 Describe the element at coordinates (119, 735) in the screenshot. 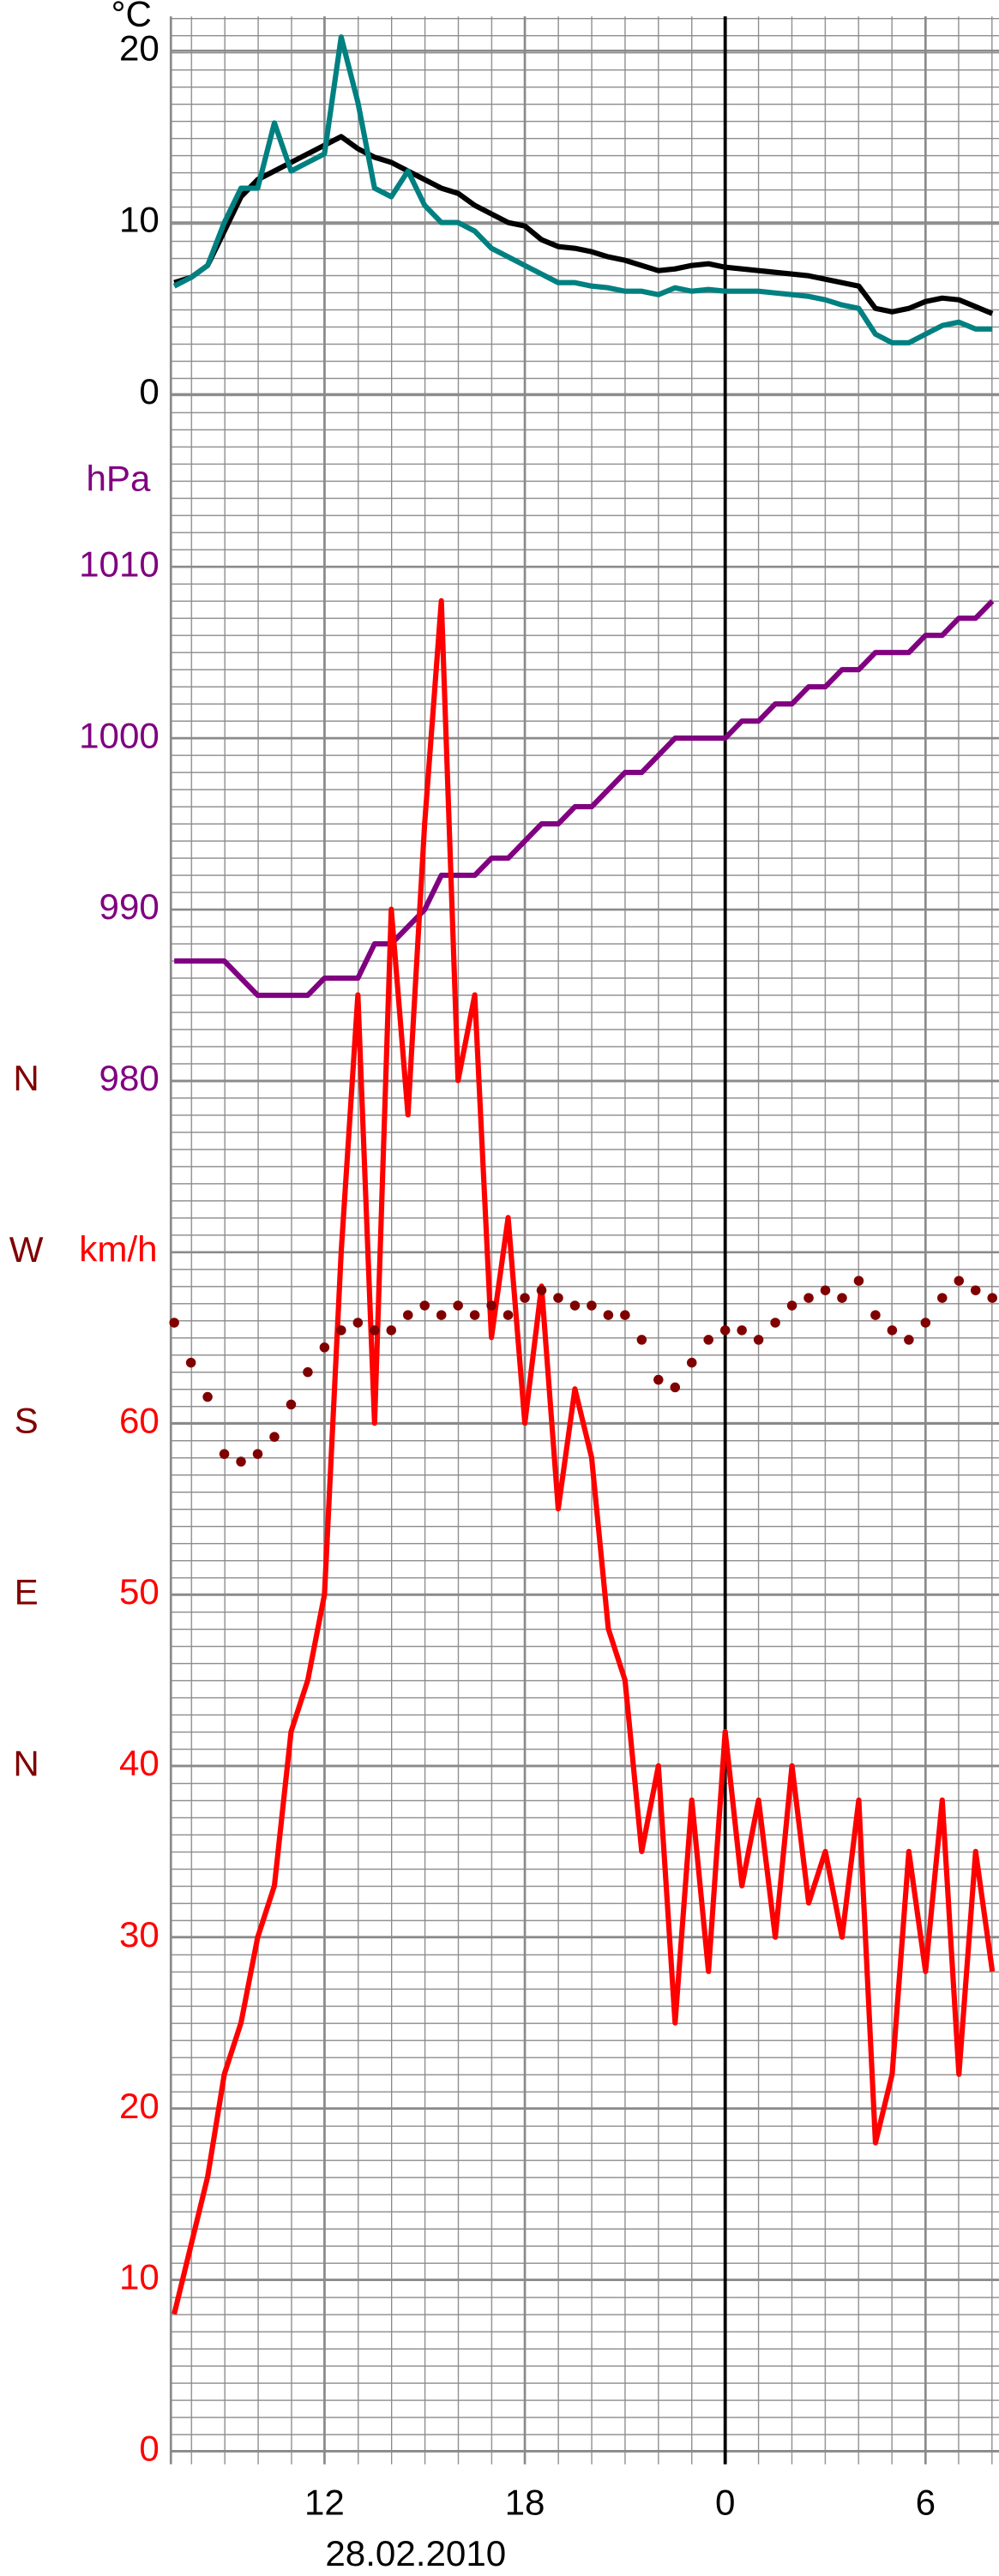

I see `y-tick-label: 1000` at that location.